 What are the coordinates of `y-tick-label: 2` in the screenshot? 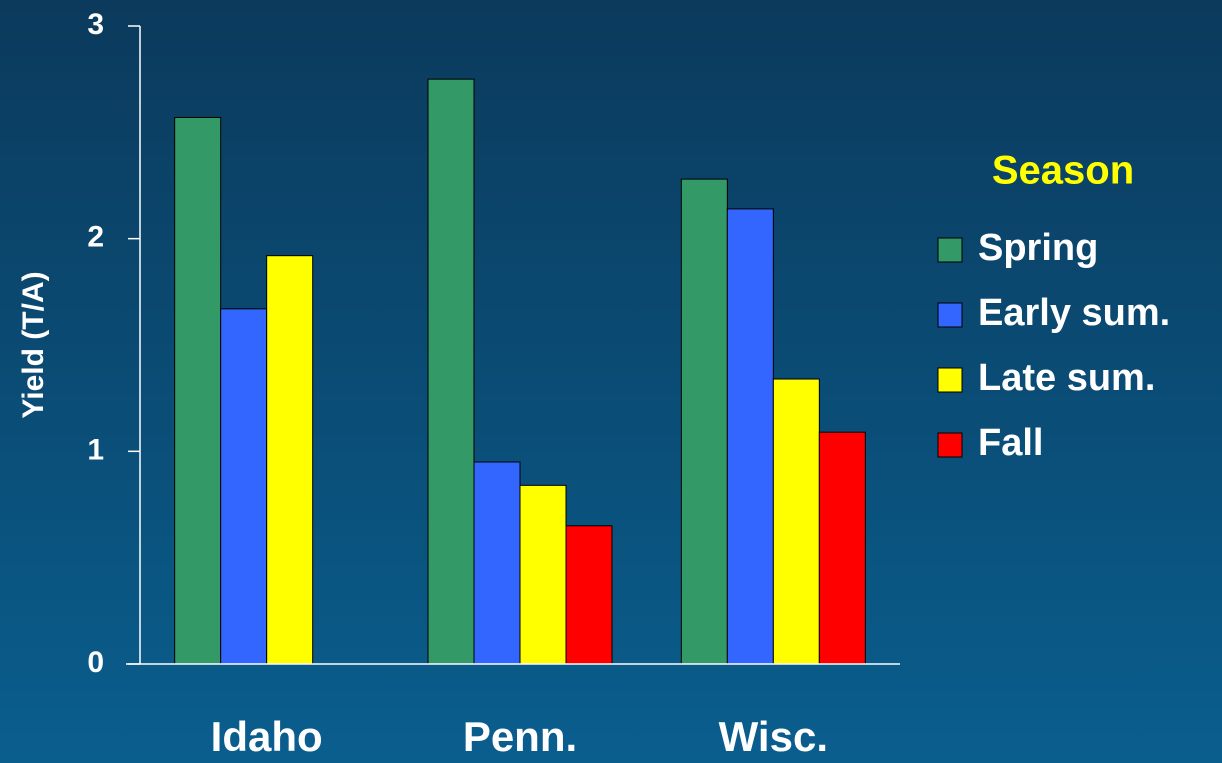 It's located at (95, 237).